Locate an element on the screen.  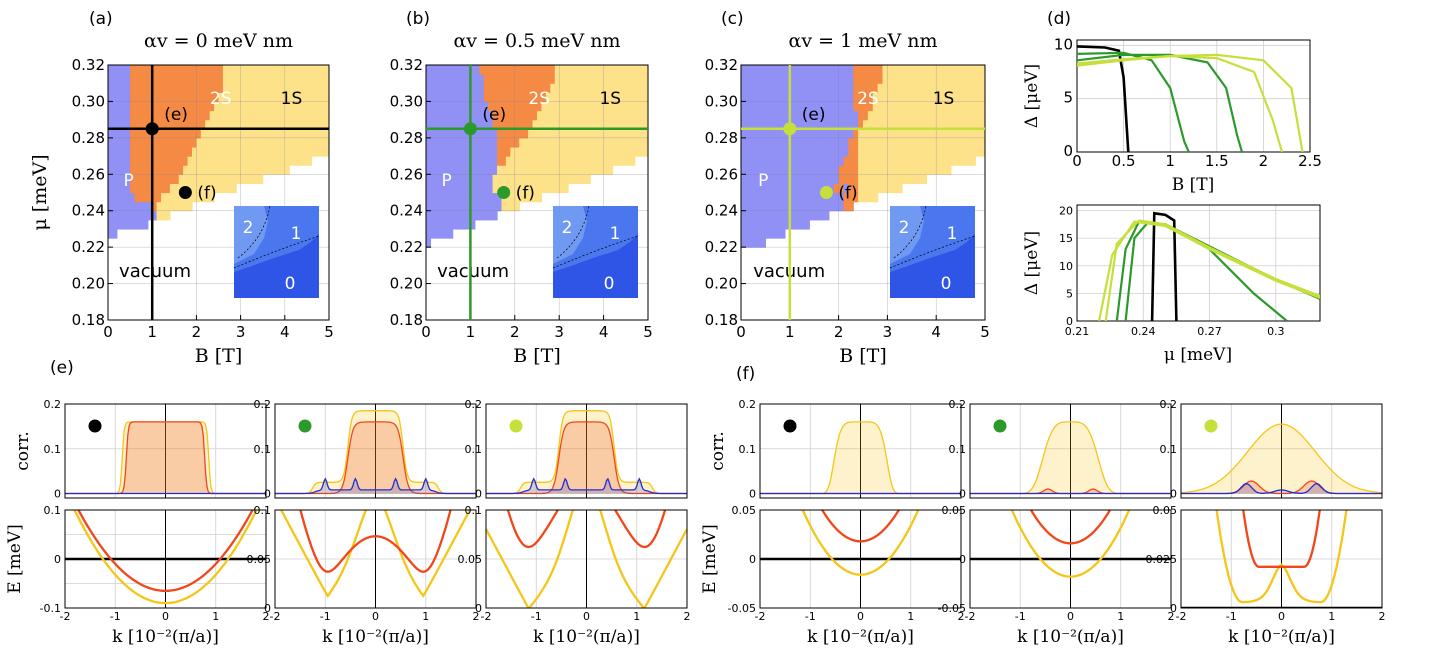
y-tick-label: 0.18 is located at coordinates (406, 320).